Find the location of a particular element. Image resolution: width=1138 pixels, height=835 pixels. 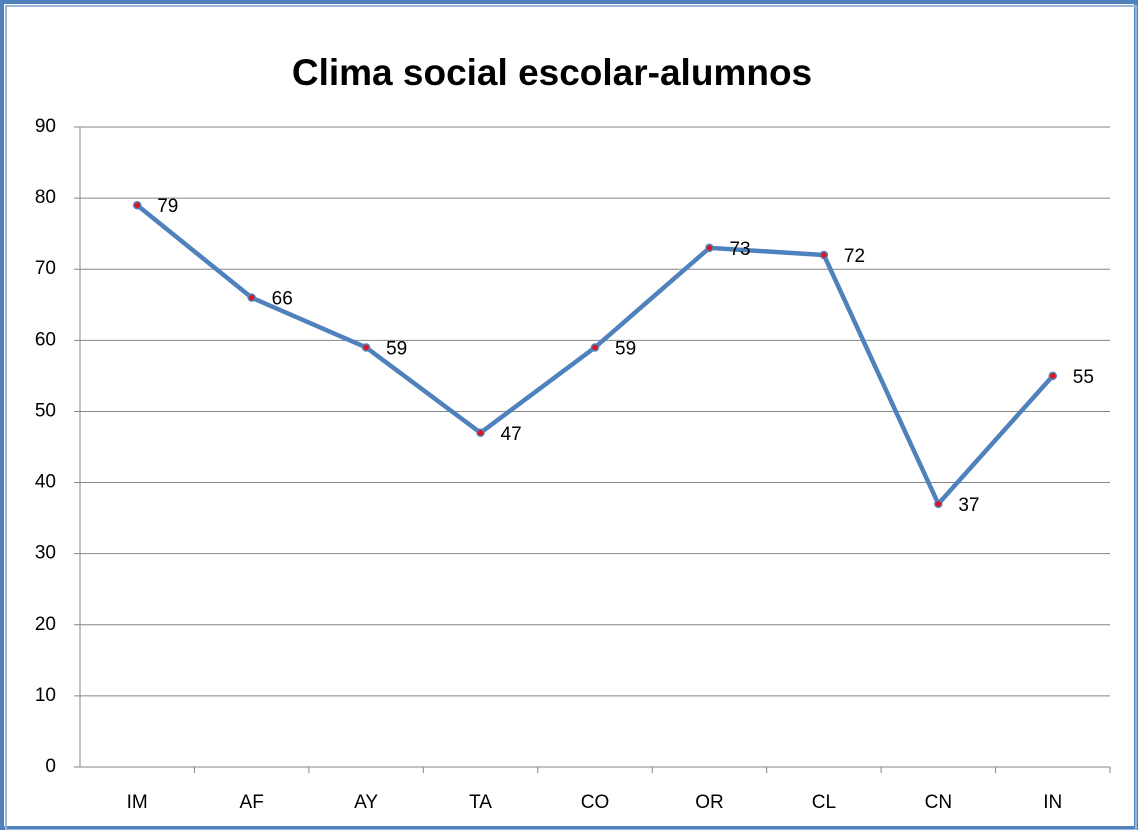

y-tick-label: 90 is located at coordinates (45, 126).